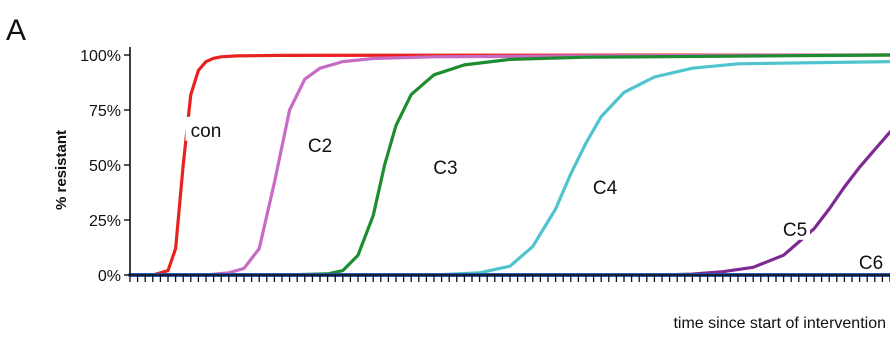 This screenshot has width=890, height=337. I want to click on series-label-bg-c5, so click(795, 227).